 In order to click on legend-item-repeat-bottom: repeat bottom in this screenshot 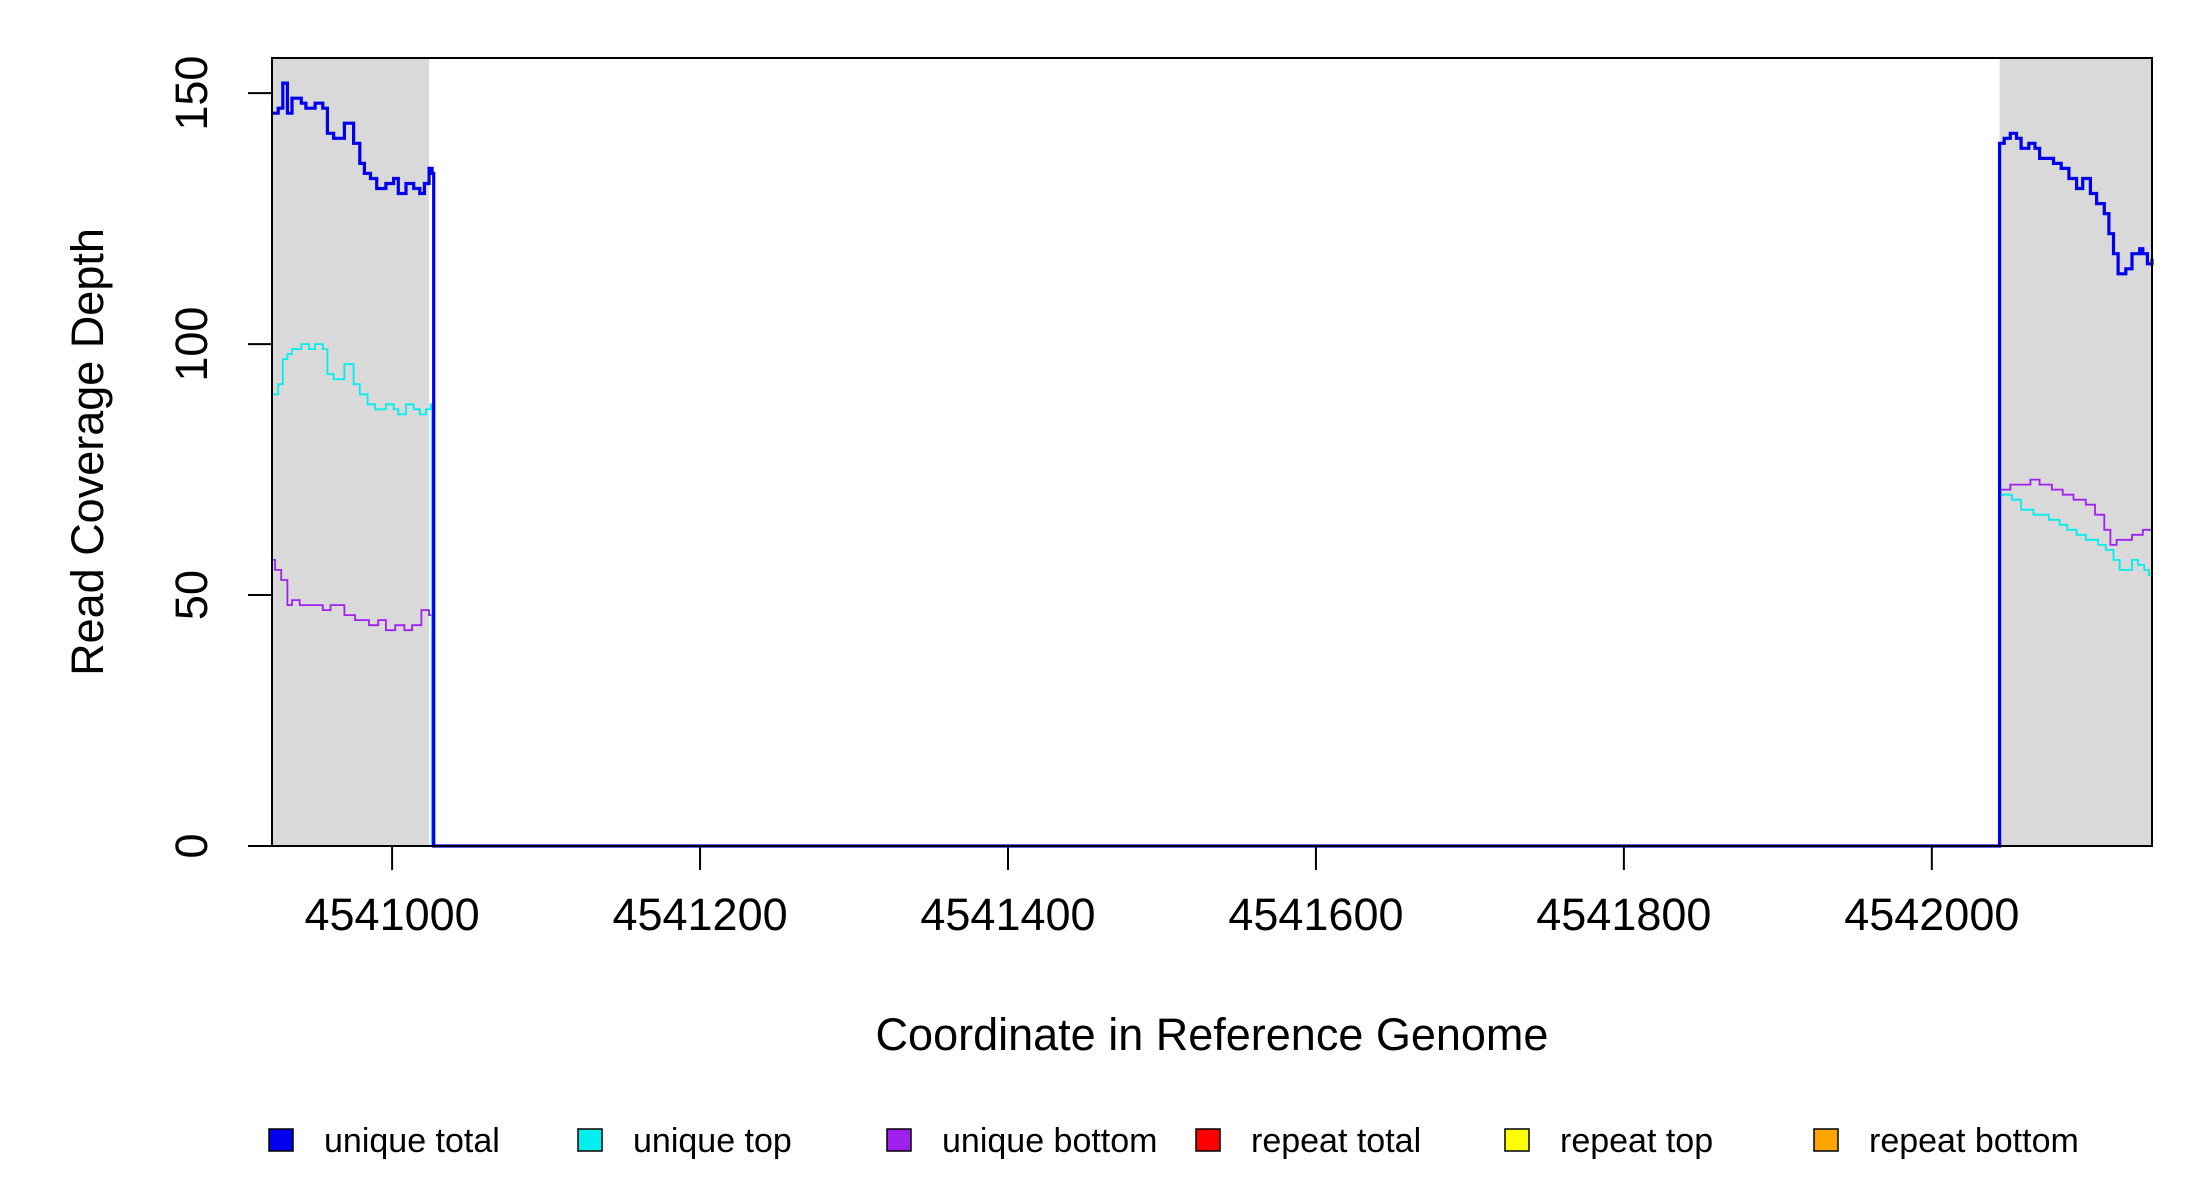, I will do `click(1946, 1141)`.